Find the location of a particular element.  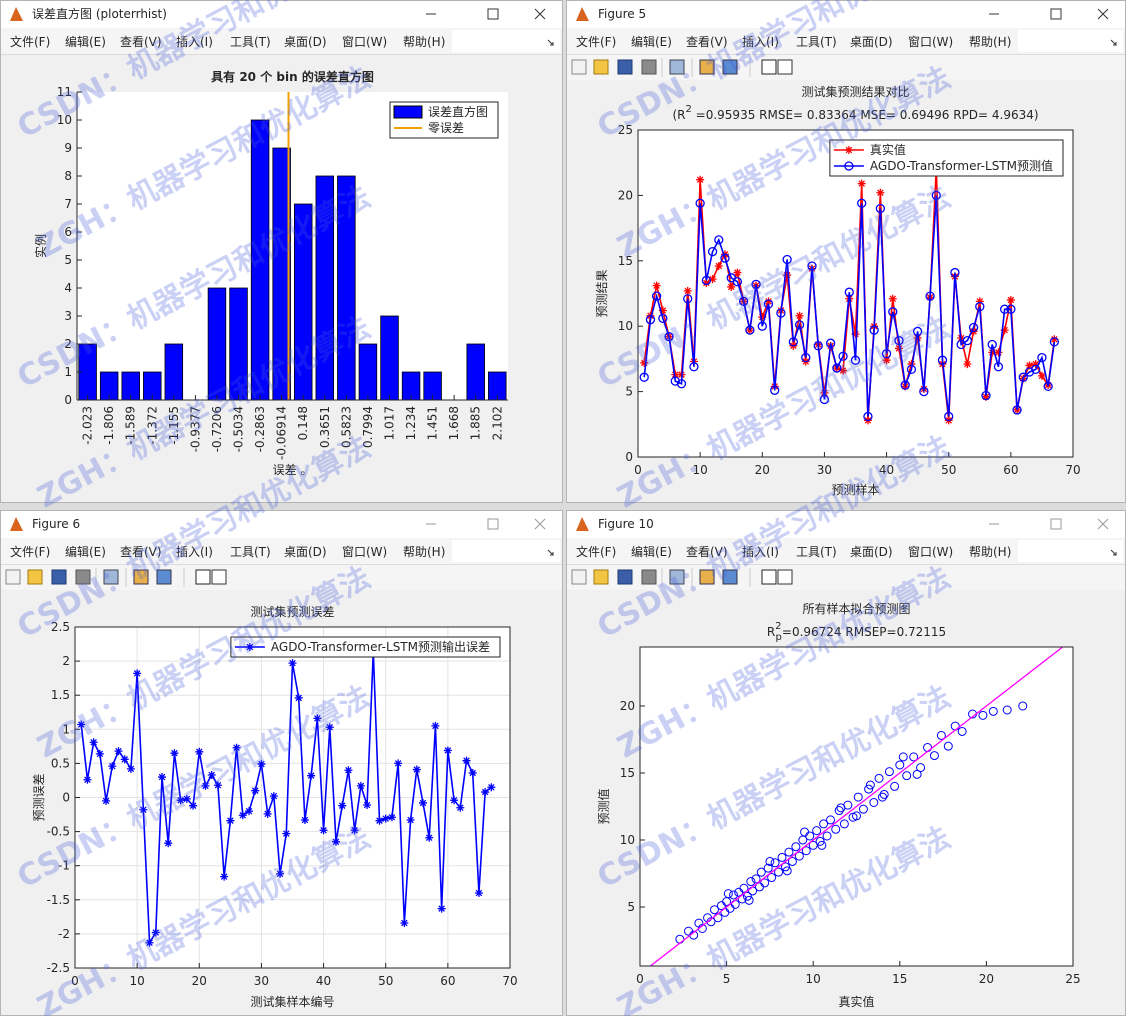

chart-subtitle: R2 p=0.96724 RMSEP=0.72115 is located at coordinates (856, 632).